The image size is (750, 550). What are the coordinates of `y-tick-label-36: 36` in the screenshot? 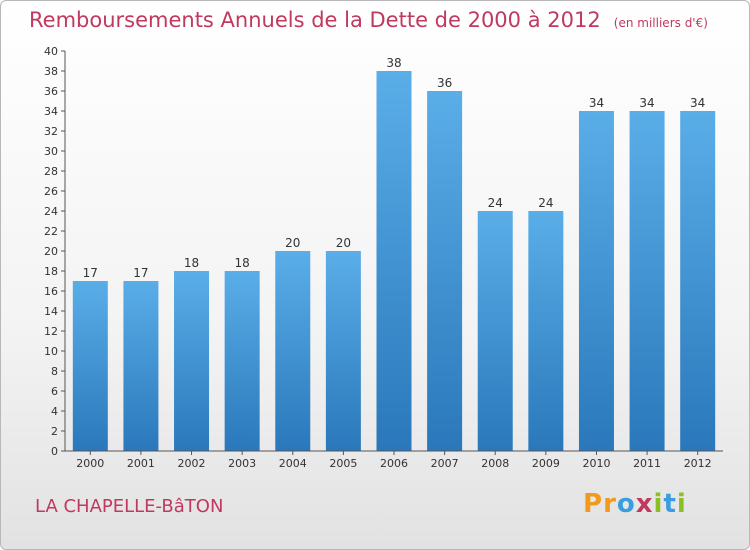 It's located at (51, 91).